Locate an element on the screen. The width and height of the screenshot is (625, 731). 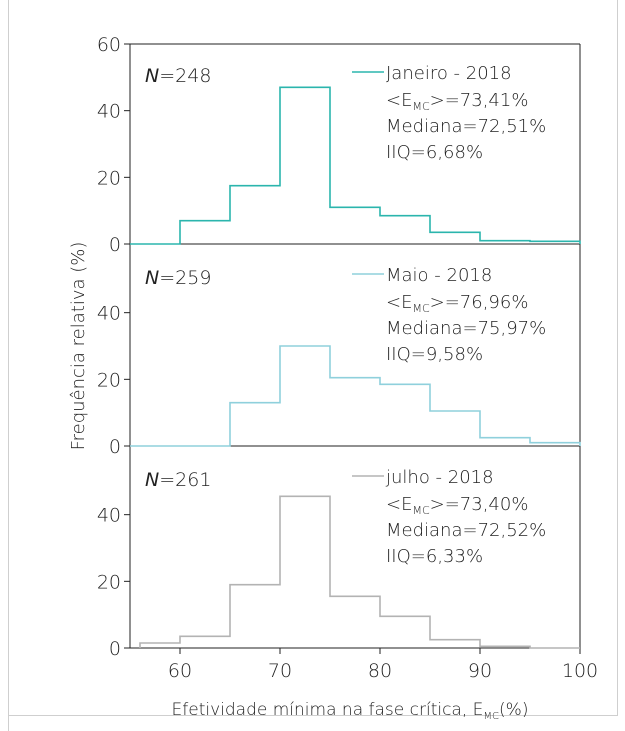
legend-label: Maio - 2018 is located at coordinates (439, 275).